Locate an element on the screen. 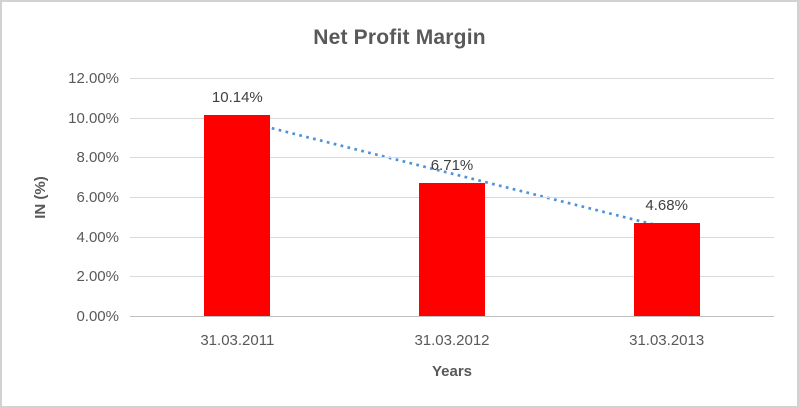  bar-31.03.2011 is located at coordinates (237, 215).